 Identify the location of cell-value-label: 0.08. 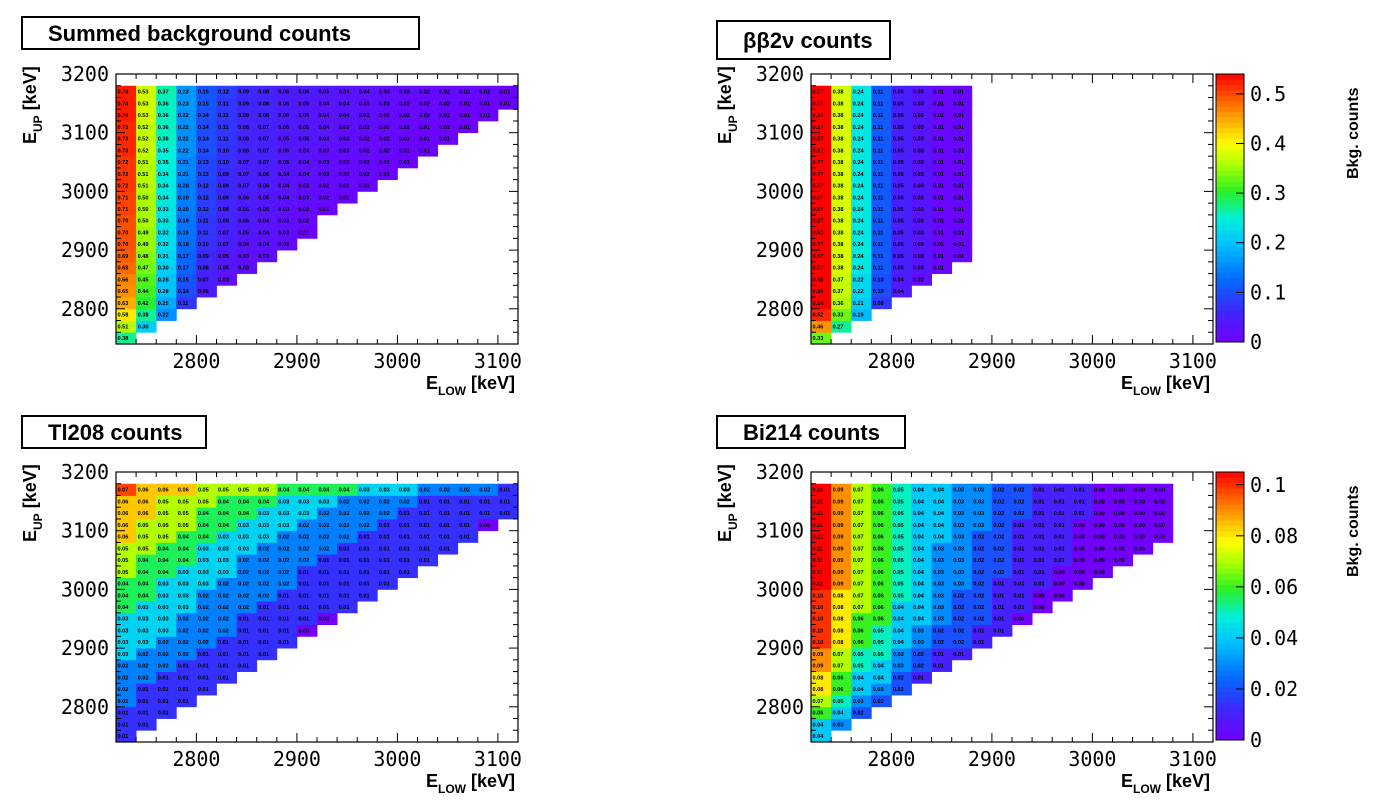
(818, 678).